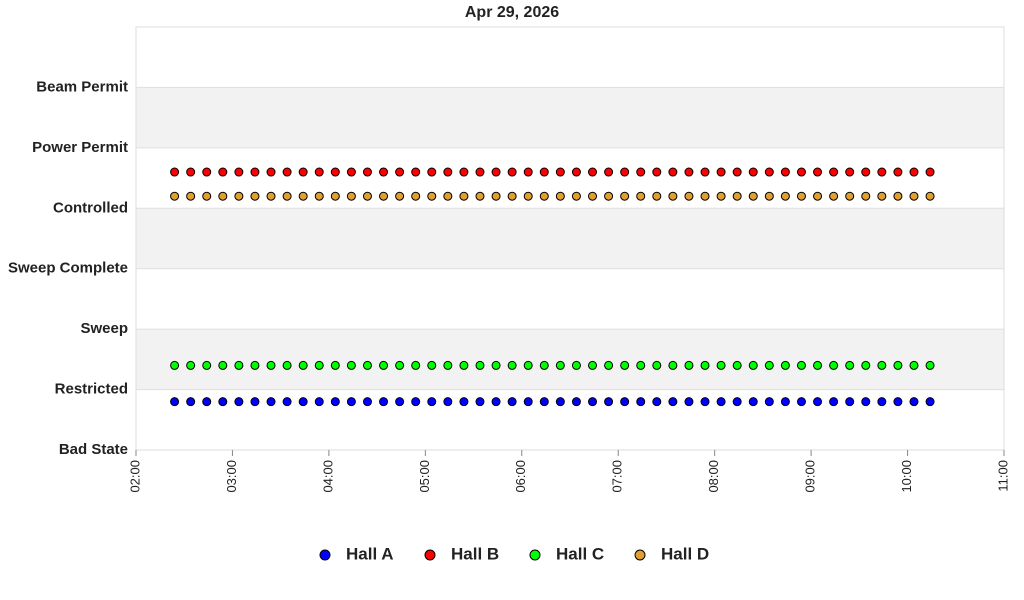 The width and height of the screenshot is (1024, 600). I want to click on x-tick-label: 08:00, so click(713, 476).